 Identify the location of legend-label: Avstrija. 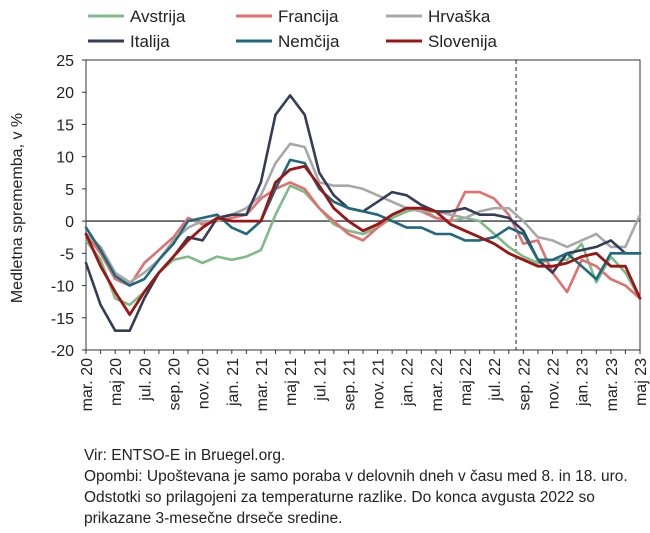
(158, 16).